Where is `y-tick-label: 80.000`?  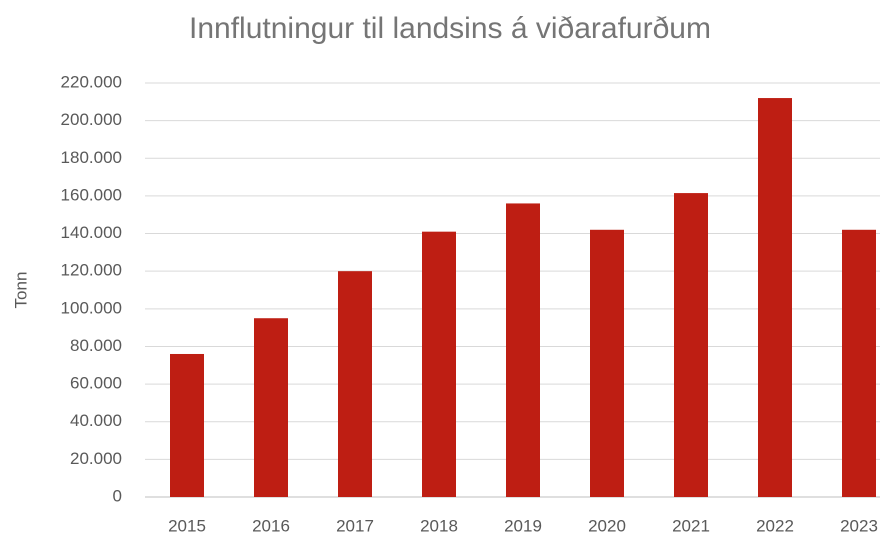 y-tick-label: 80.000 is located at coordinates (96, 345).